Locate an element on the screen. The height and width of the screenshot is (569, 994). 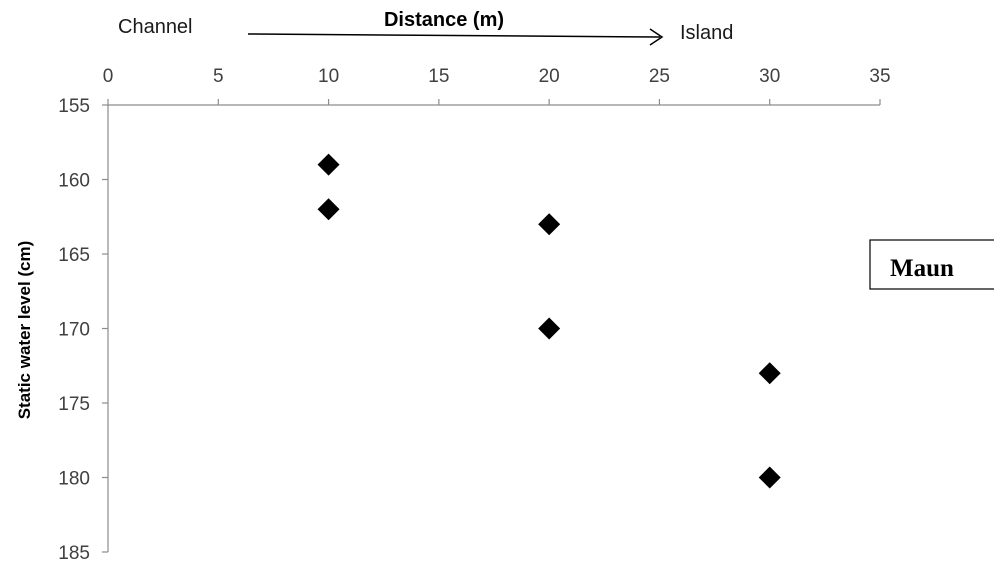
channel-label: Channel is located at coordinates (155, 27).